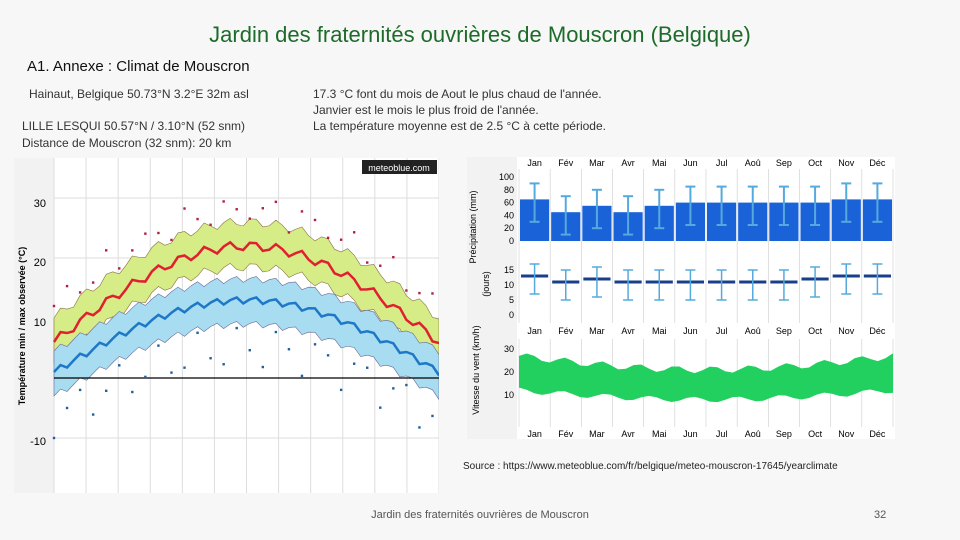 The height and width of the screenshot is (540, 960). I want to click on month-label-bottom: Avr, so click(627, 434).